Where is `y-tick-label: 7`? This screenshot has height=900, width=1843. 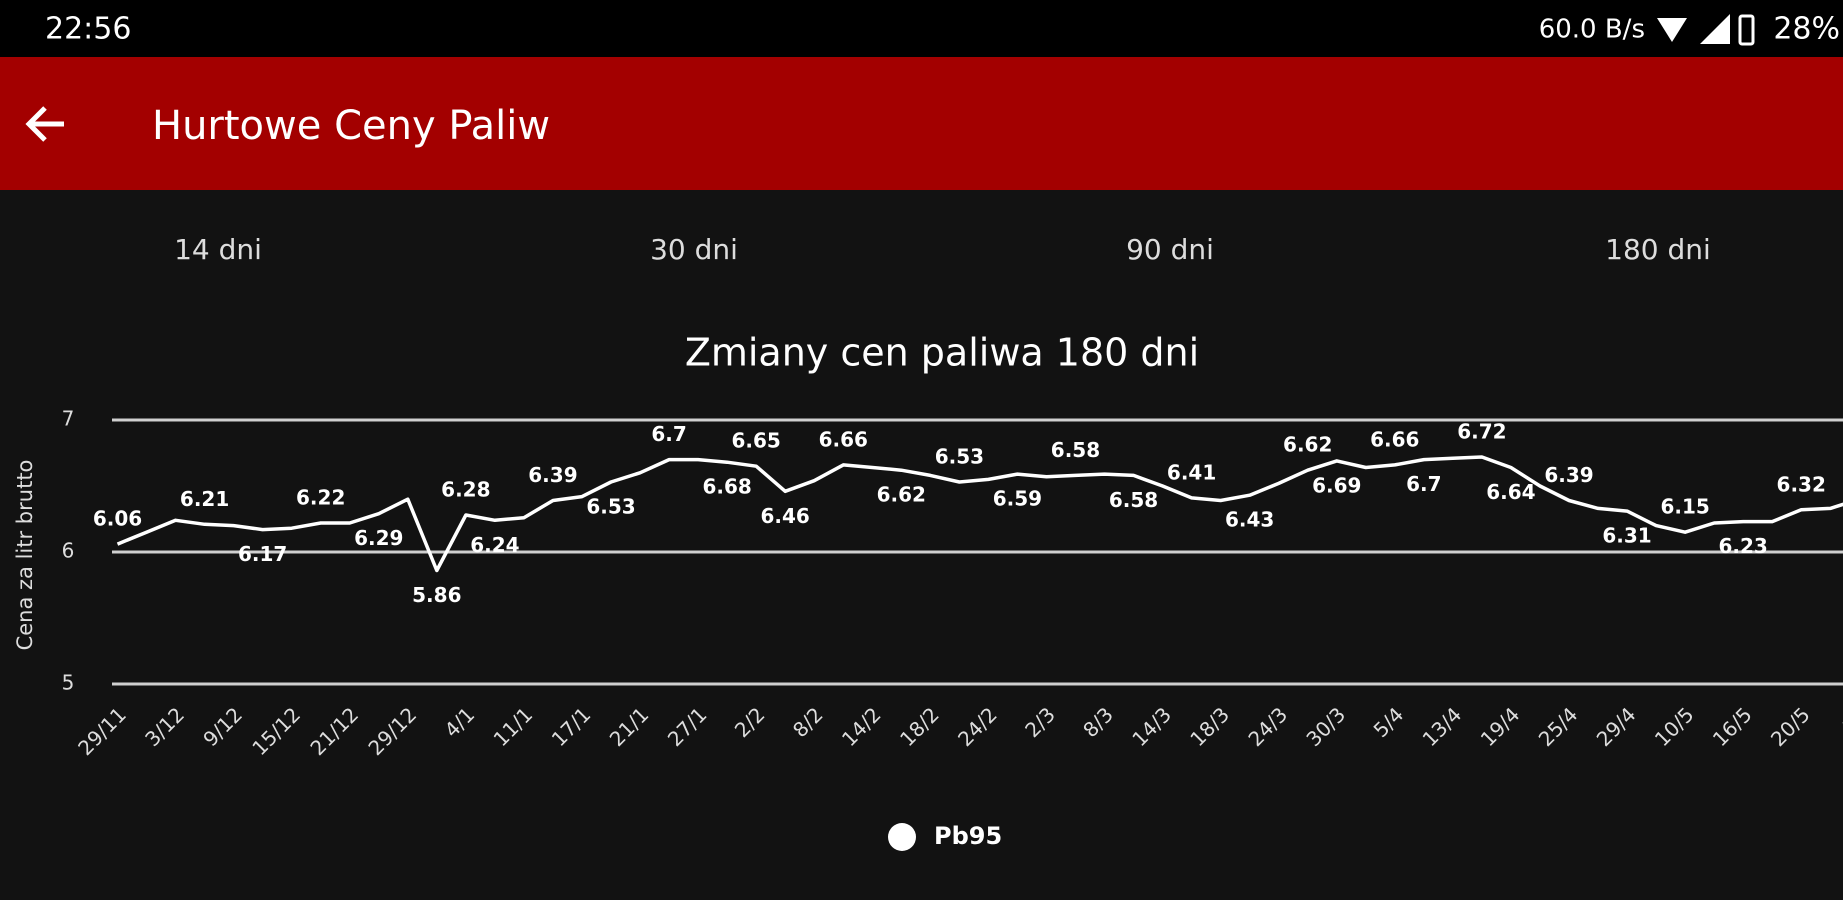 y-tick-label: 7 is located at coordinates (68, 419).